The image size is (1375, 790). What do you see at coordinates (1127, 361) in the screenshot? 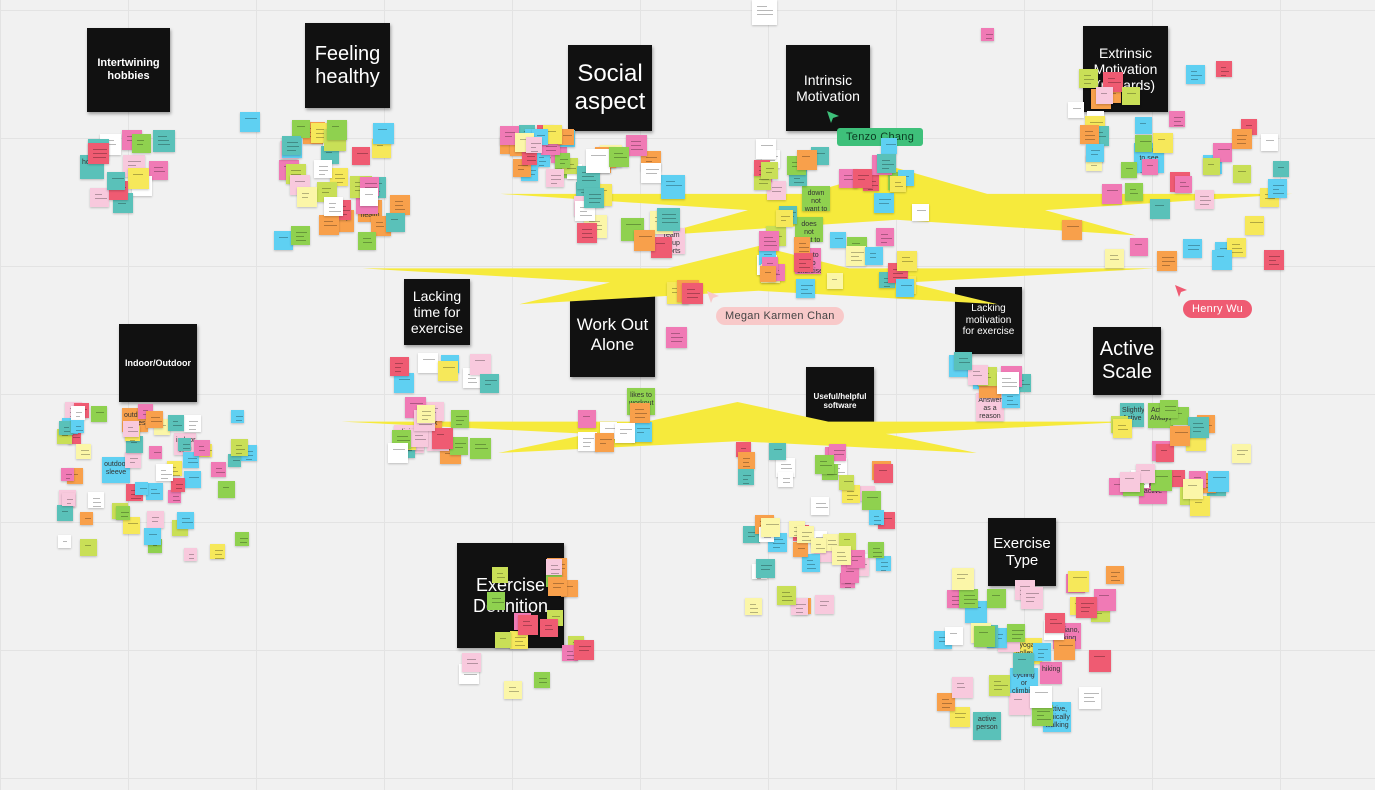
I see `header-active-scale: Active Scale` at bounding box center [1127, 361].